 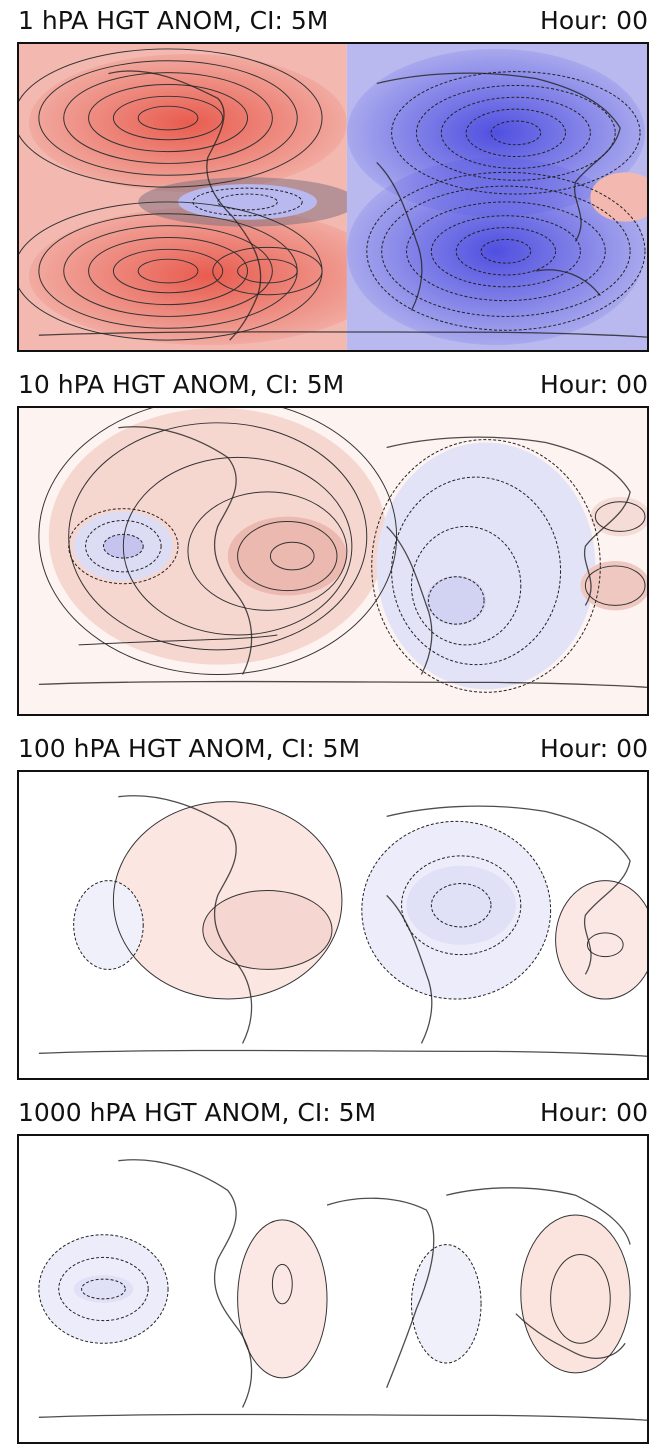 I want to click on panel-title: 10 hPA HGT ANOM, CI: 5M, so click(x=181, y=384).